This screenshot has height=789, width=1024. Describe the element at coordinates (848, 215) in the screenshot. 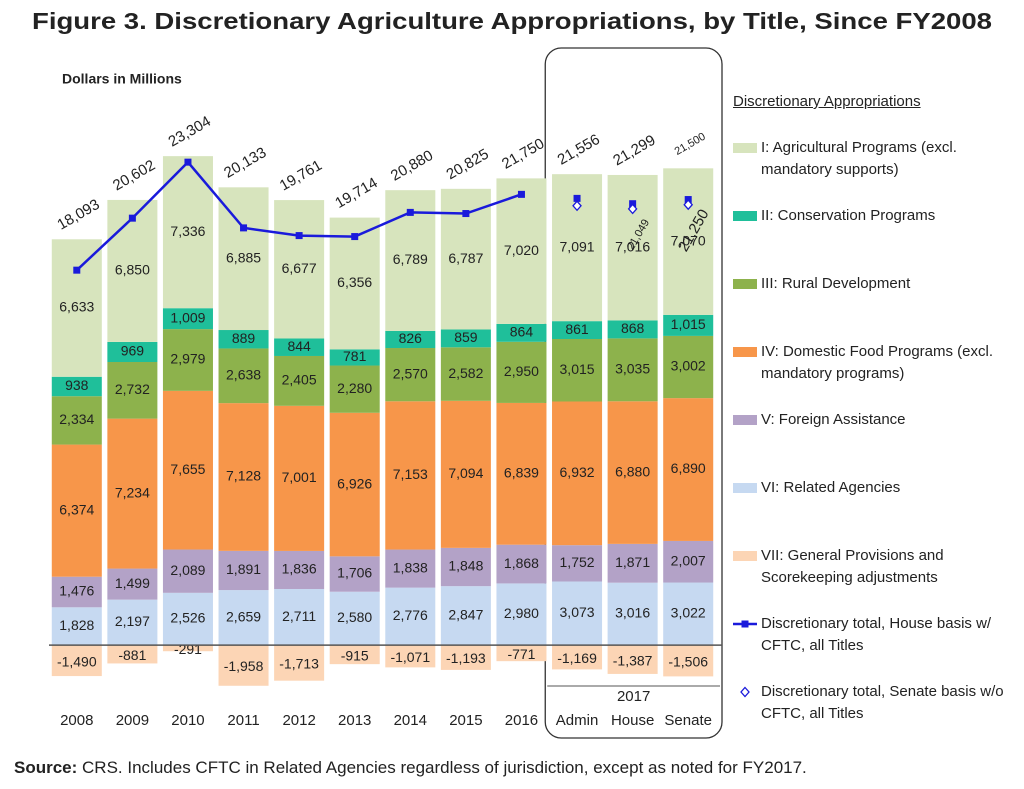

I see `legend-label: II: Conservation Programs` at that location.